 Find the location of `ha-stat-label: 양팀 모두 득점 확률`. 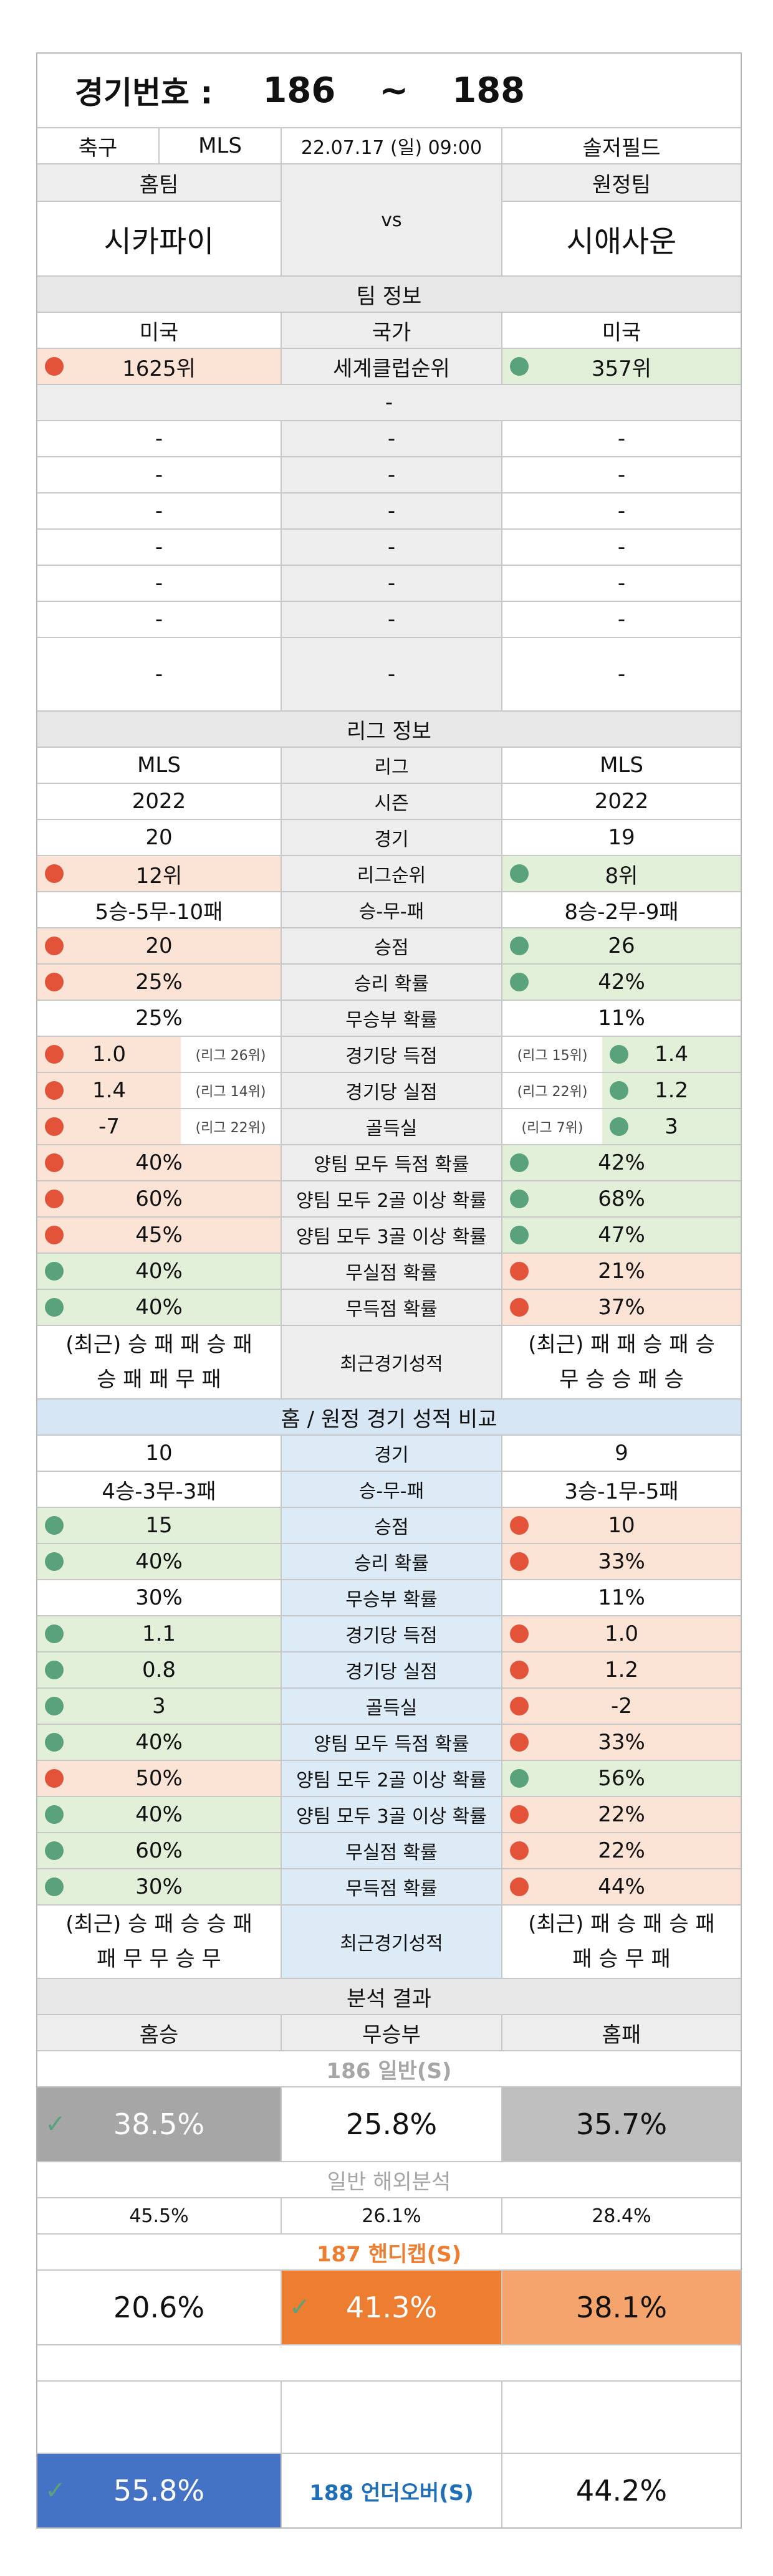

ha-stat-label: 양팀 모두 득점 확률 is located at coordinates (392, 1743).